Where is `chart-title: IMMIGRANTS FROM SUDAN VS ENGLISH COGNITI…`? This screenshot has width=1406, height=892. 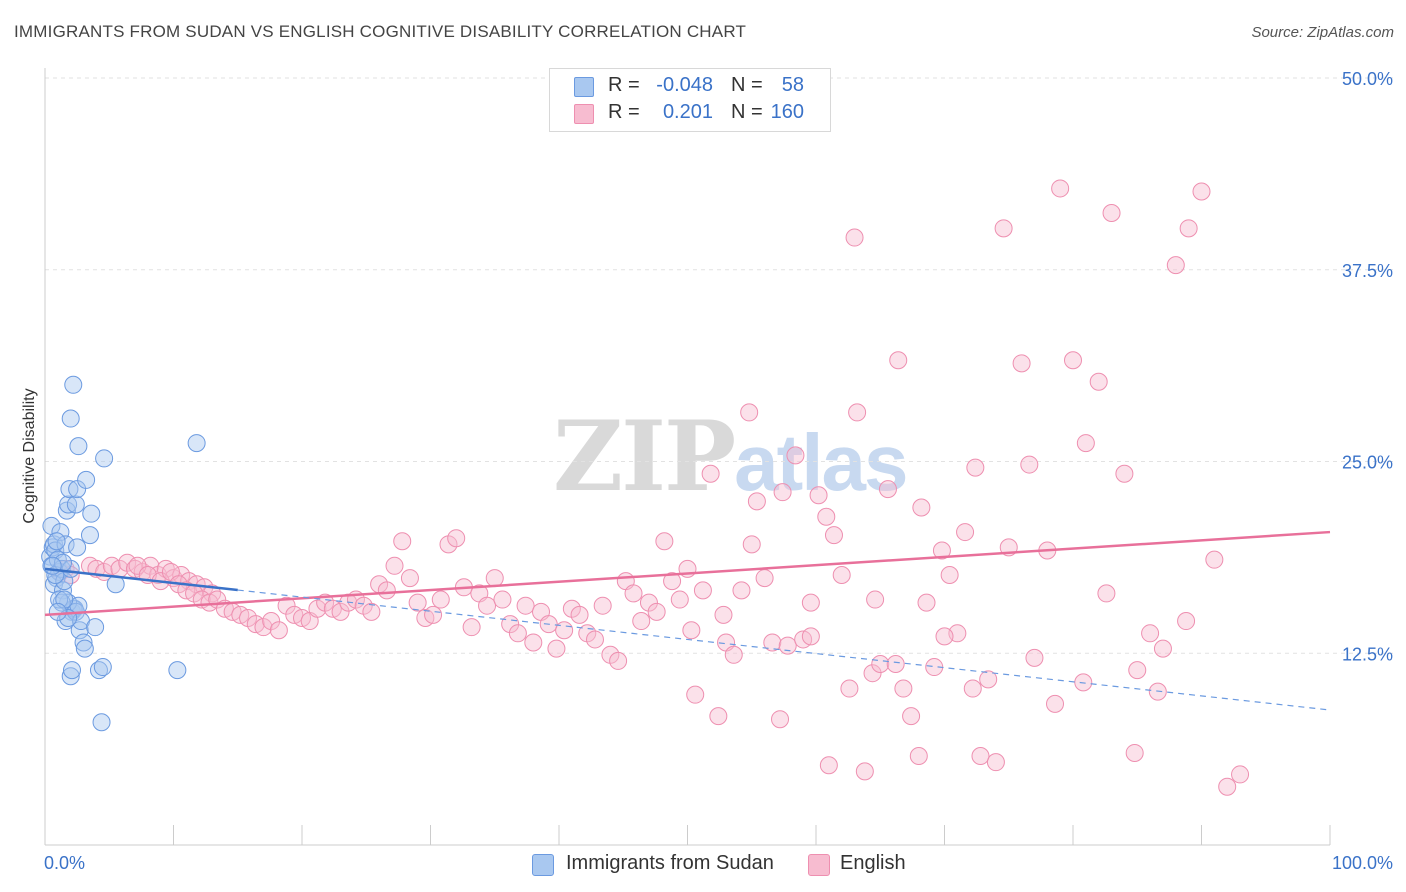 chart-title: IMMIGRANTS FROM SUDAN VS ENGLISH COGNITI… is located at coordinates (380, 31).